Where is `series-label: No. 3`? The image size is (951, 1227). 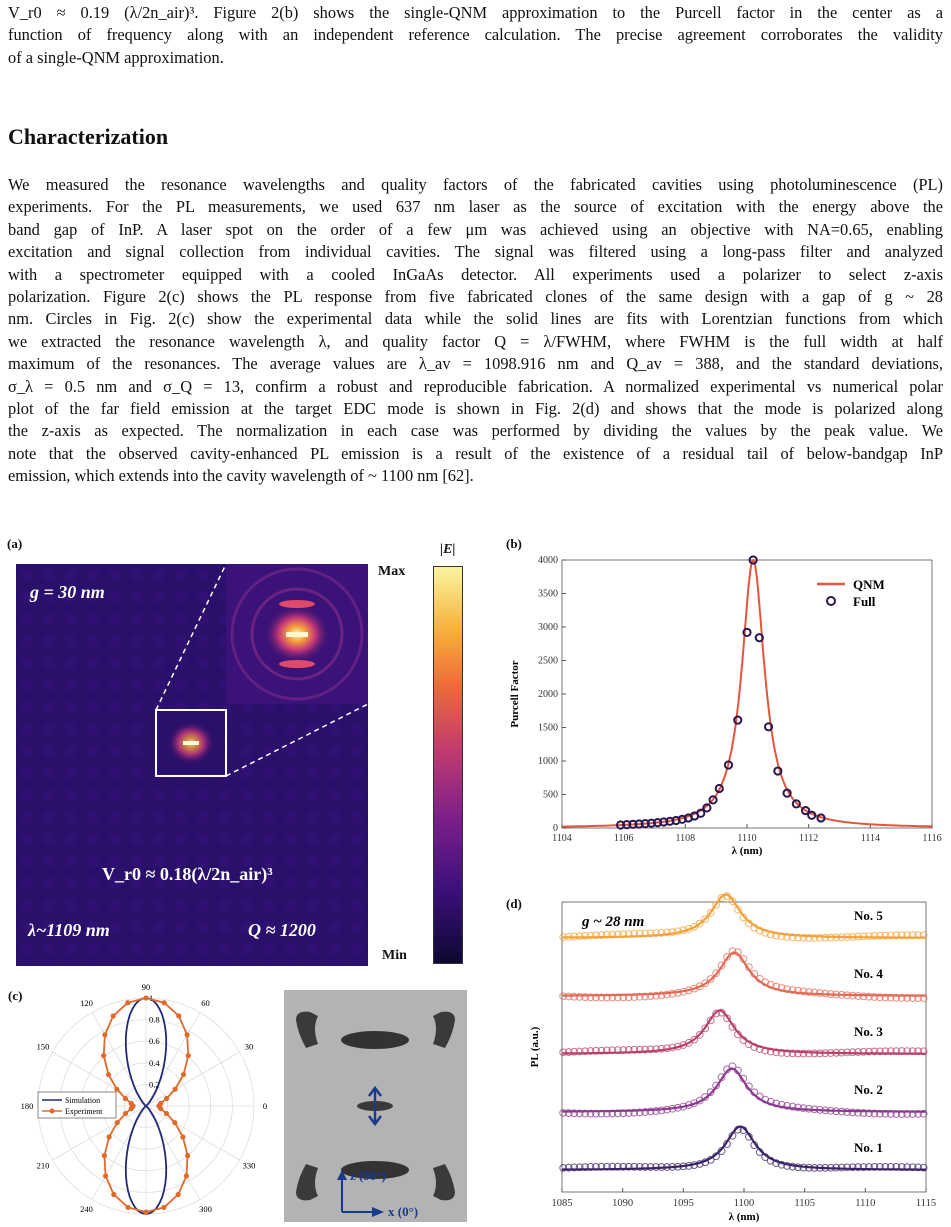
series-label: No. 3 is located at coordinates (868, 1031).